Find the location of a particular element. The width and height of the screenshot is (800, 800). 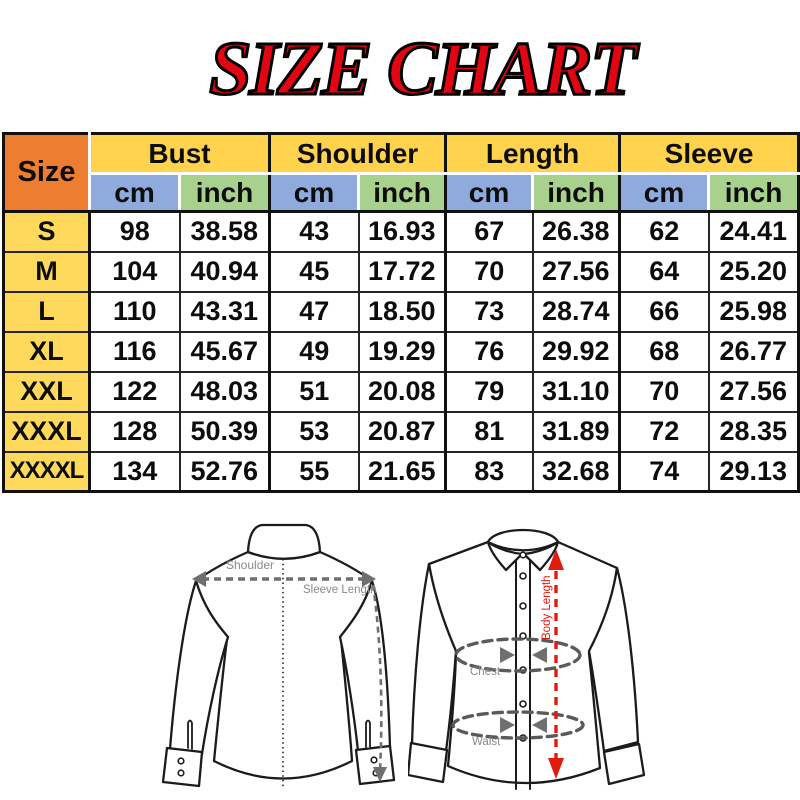

cell: 26.38 is located at coordinates (577, 232).